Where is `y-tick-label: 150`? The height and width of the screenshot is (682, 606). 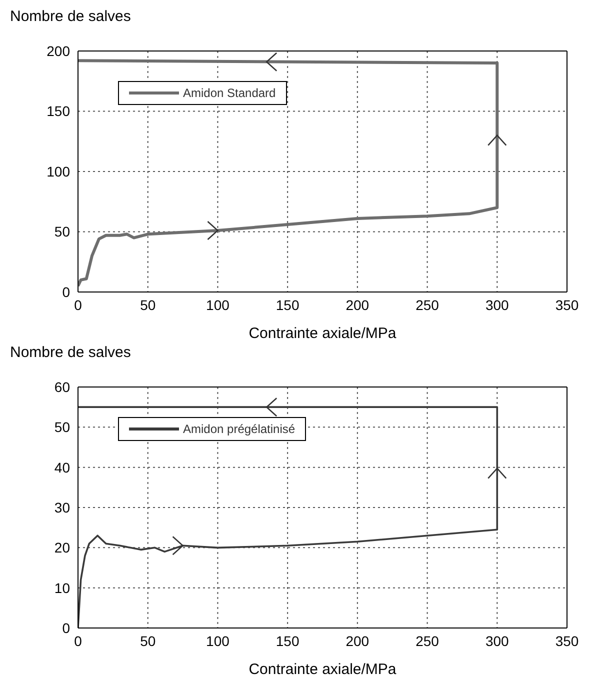 y-tick-label: 150 is located at coordinates (58, 111).